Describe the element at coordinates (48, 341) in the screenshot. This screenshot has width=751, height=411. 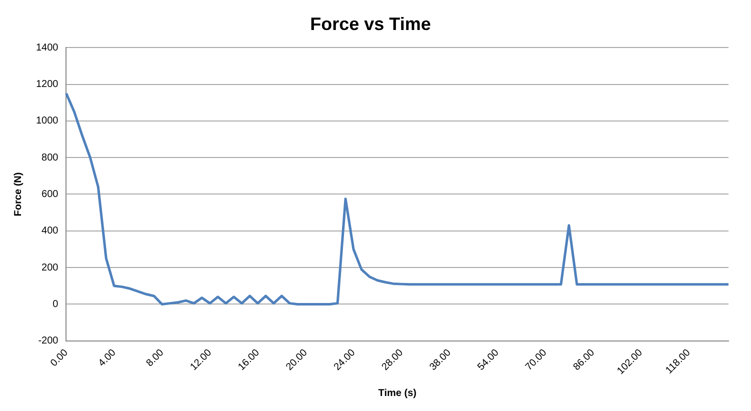
I see `y-tick-label: -200` at that location.